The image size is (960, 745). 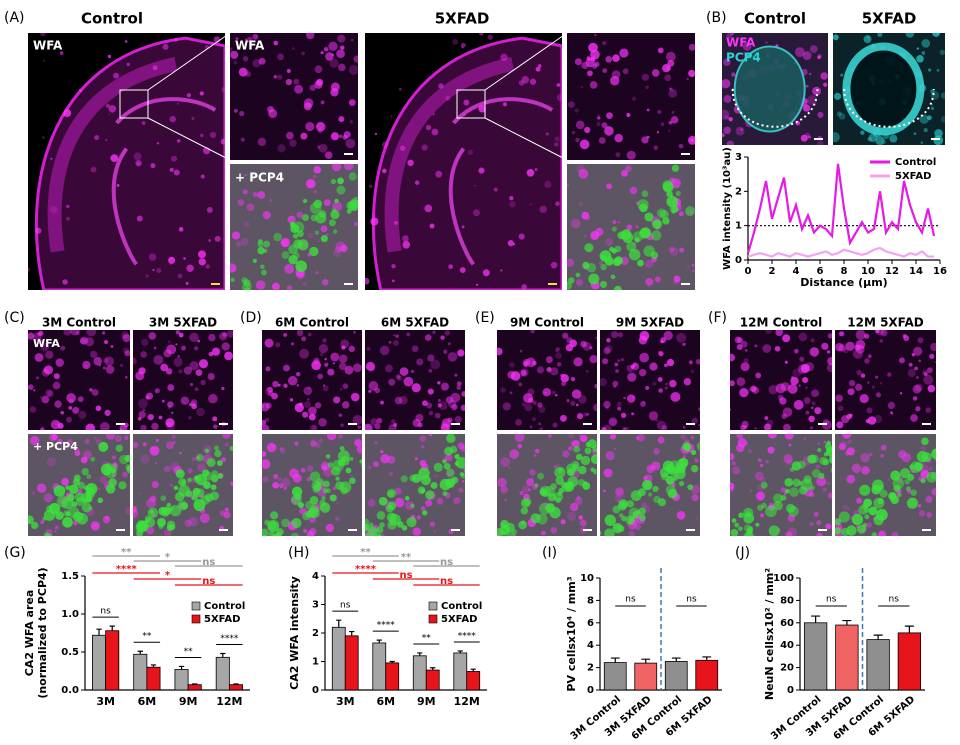 I want to click on panel-label: (J), so click(x=742, y=553).